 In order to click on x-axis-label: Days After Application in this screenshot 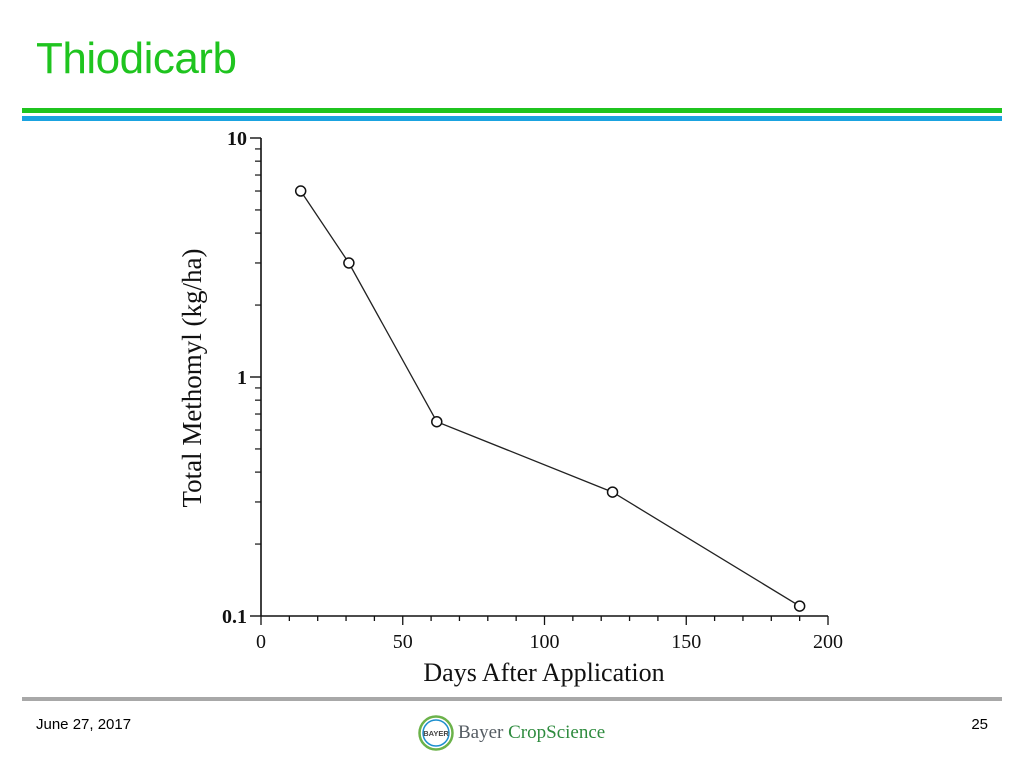, I will do `click(543, 672)`.